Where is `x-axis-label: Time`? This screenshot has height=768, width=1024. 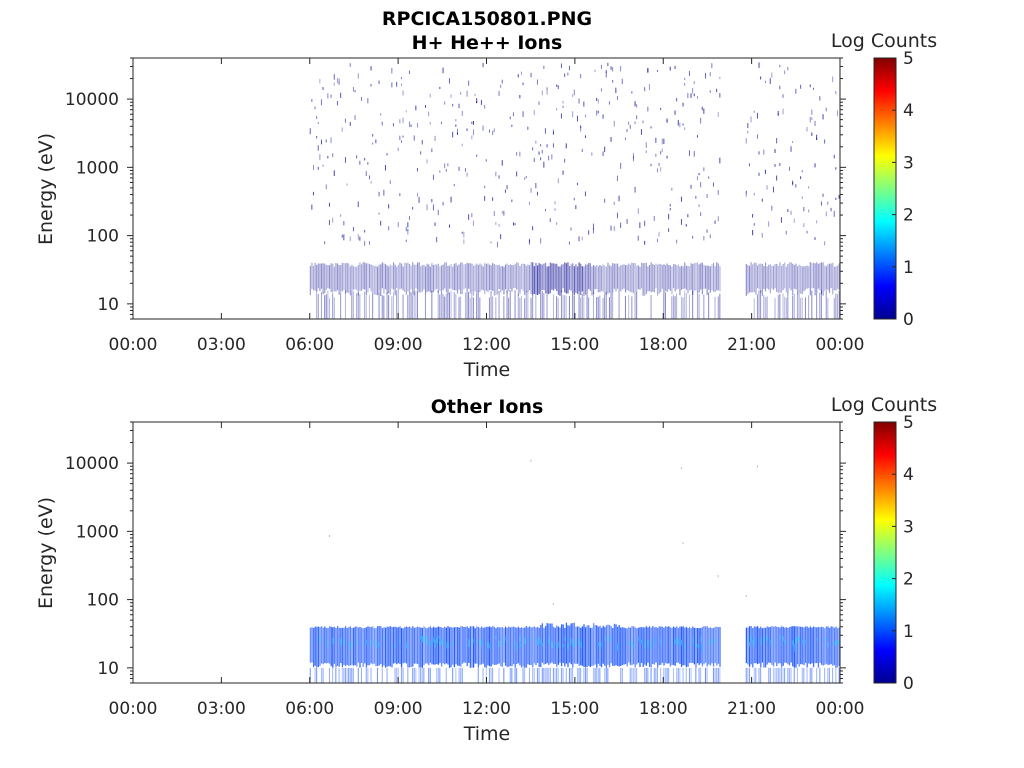
x-axis-label: Time is located at coordinates (487, 734).